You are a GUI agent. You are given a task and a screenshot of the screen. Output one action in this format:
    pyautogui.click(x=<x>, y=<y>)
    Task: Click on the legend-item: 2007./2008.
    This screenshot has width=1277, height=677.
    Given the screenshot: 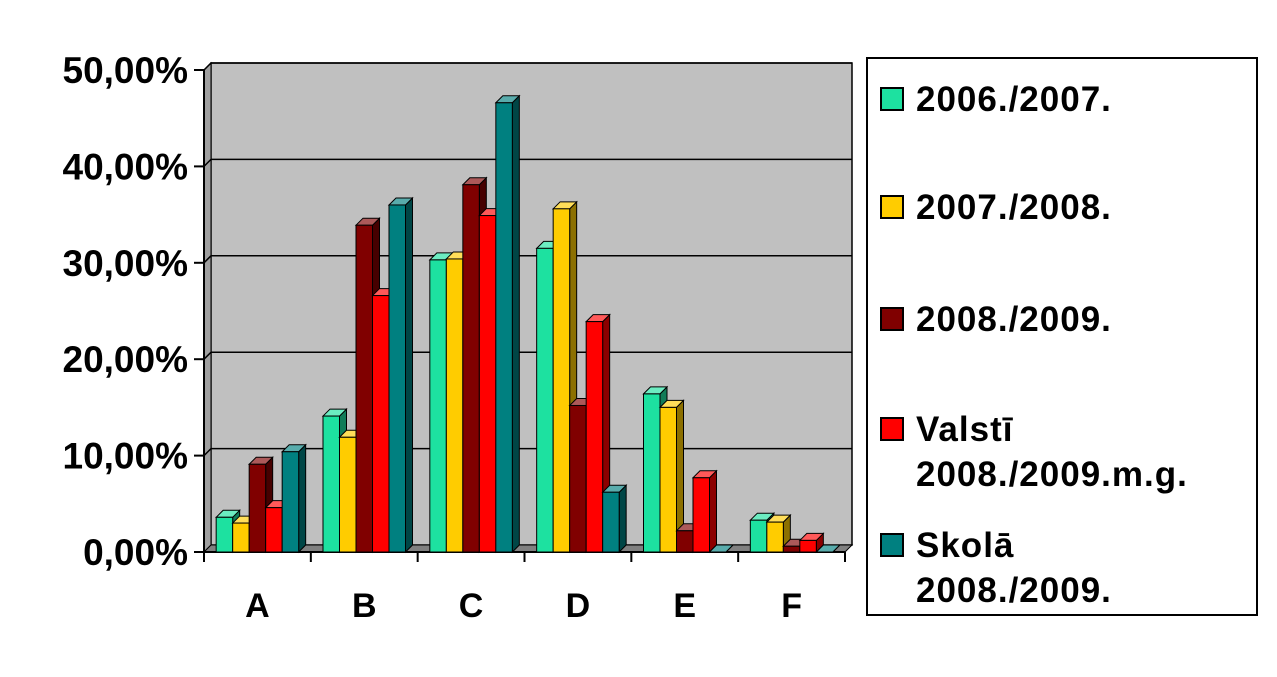 What is the action you would take?
    pyautogui.click(x=996, y=207)
    